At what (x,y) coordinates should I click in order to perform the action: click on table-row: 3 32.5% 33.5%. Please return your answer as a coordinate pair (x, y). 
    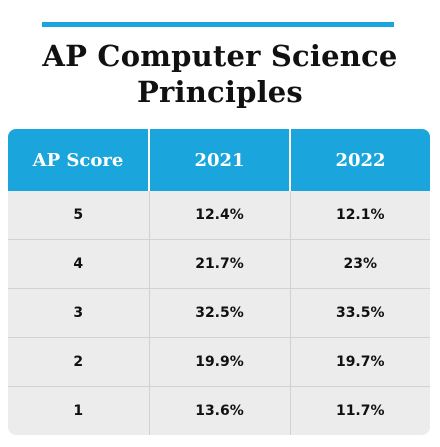
    Looking at the image, I should click on (219, 313).